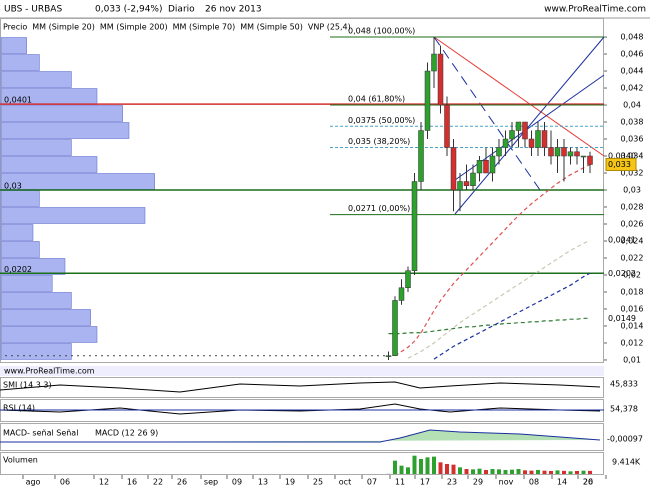 Image resolution: width=650 pixels, height=490 pixels. I want to click on period: Diario, so click(181, 10).